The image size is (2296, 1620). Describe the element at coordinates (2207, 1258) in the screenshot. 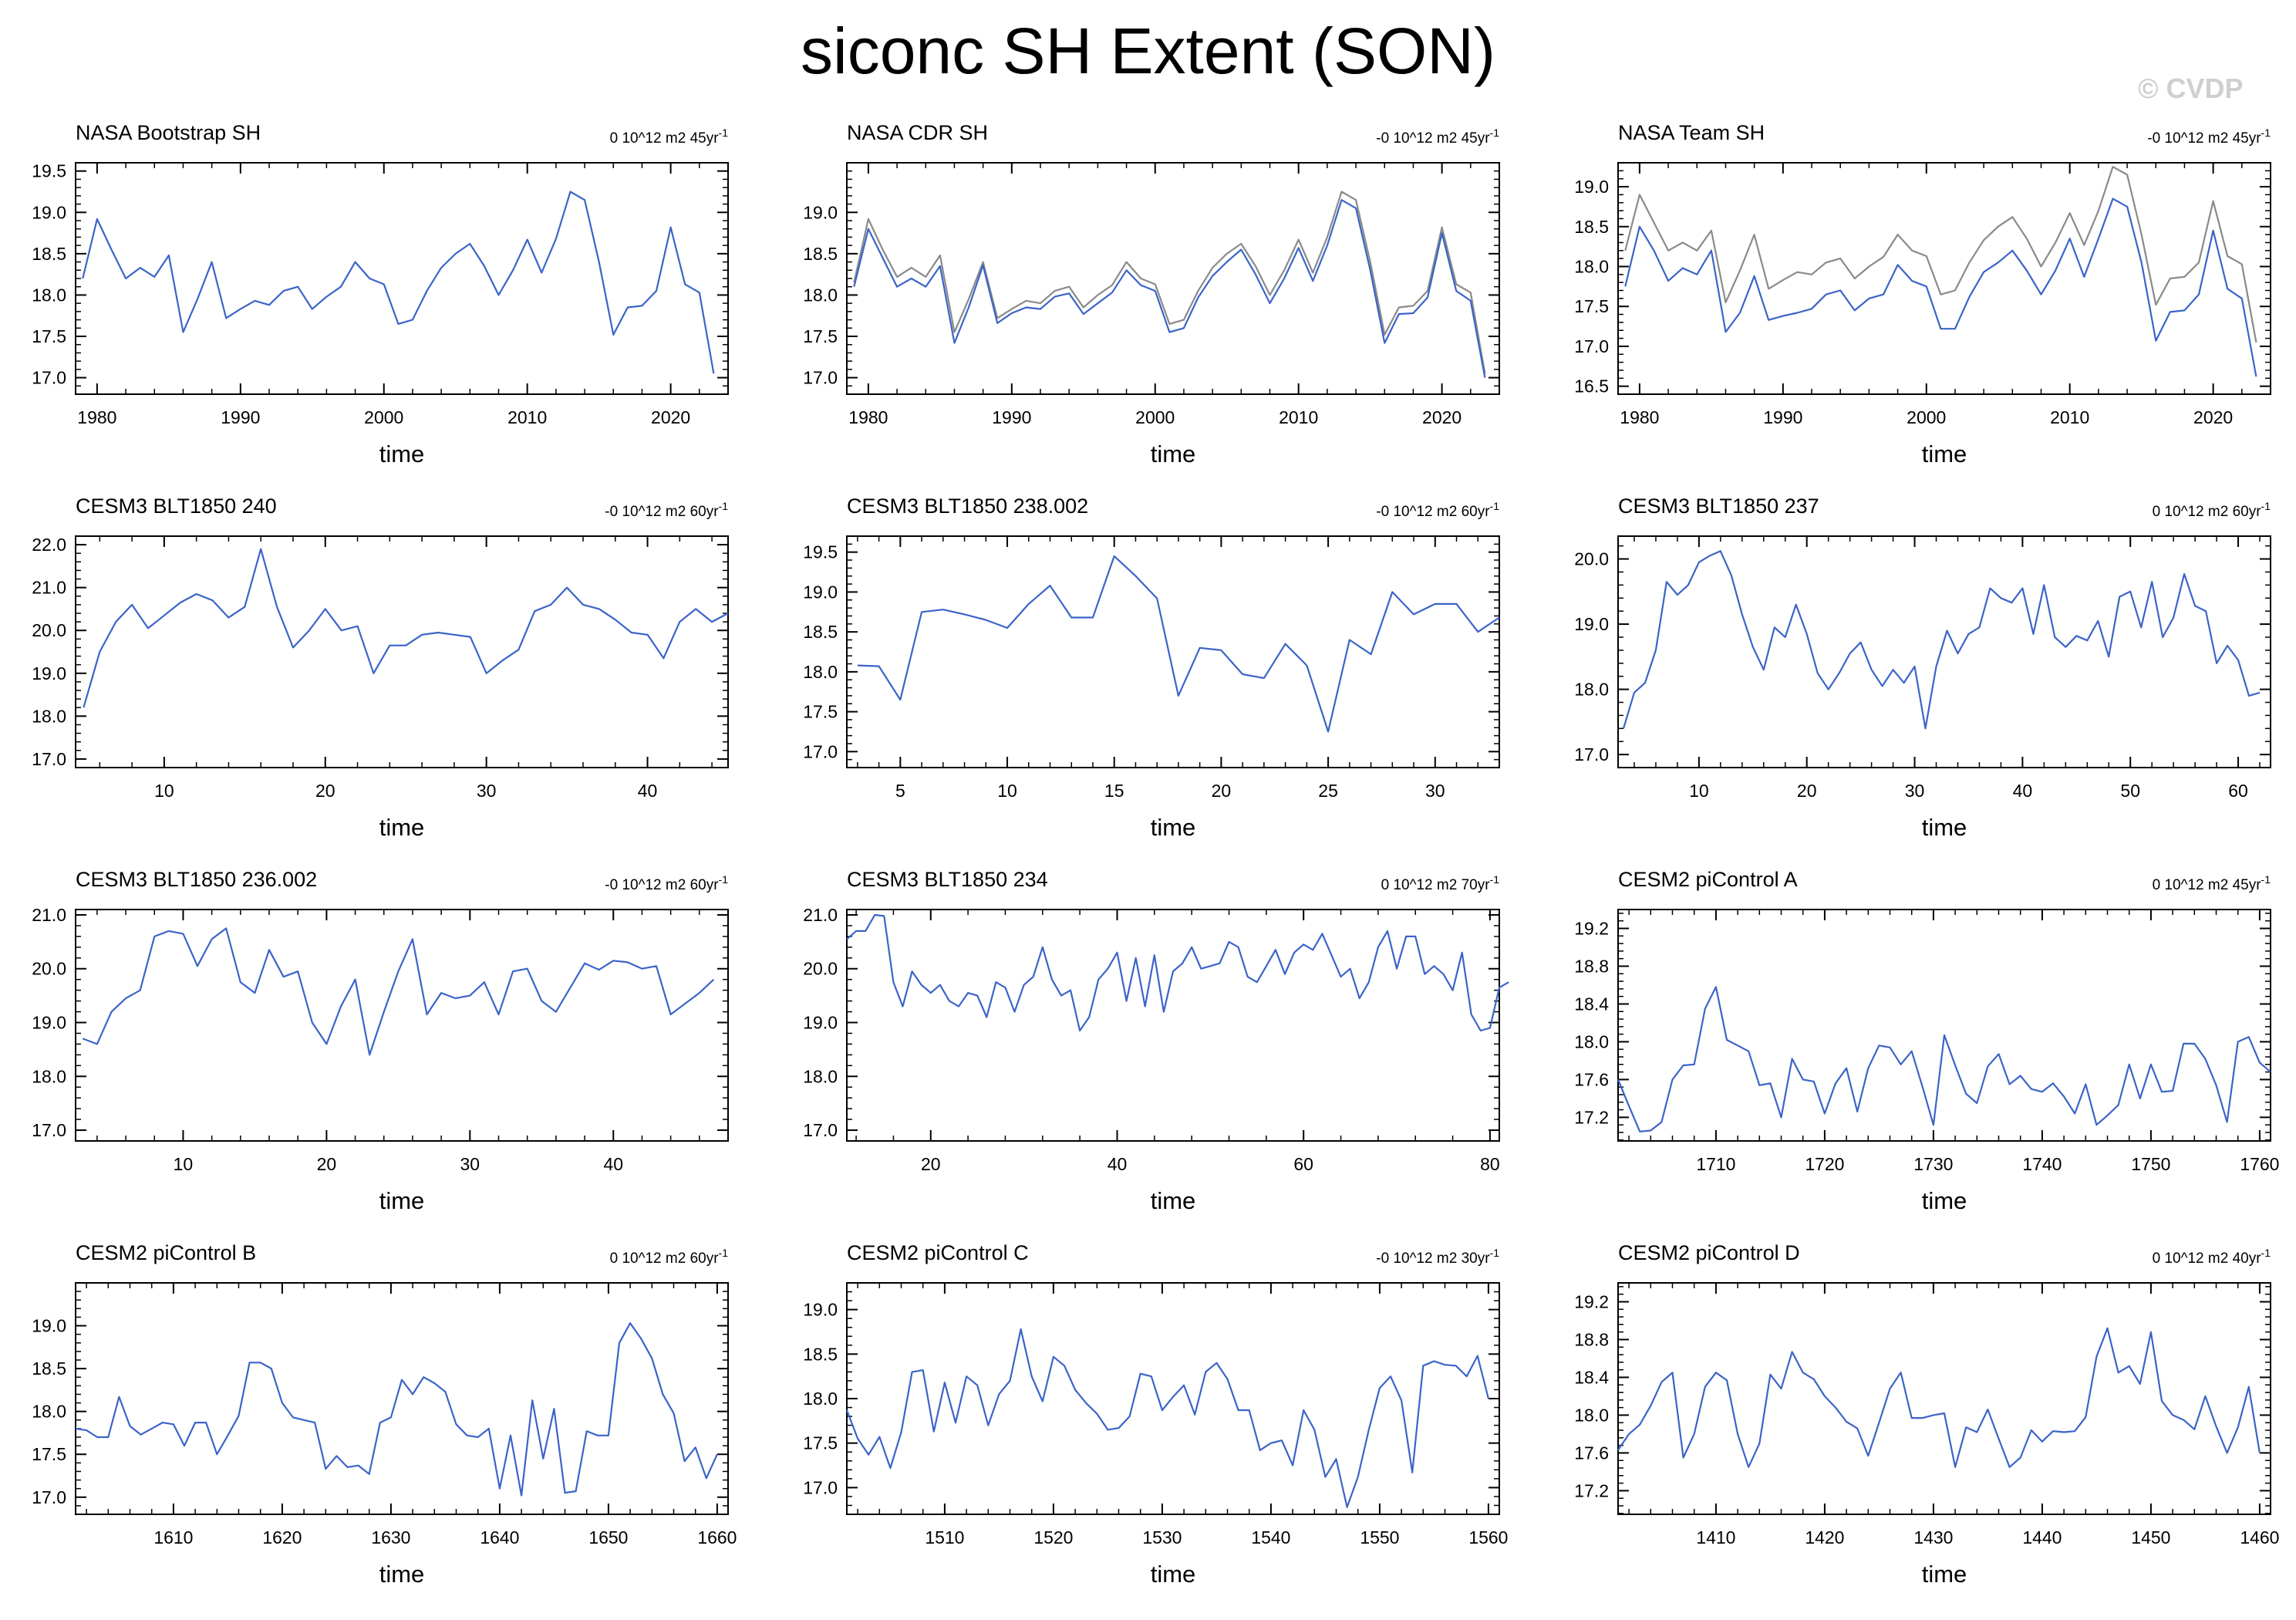

I see `trend-text: 0 10^12 m2 40yr` at that location.